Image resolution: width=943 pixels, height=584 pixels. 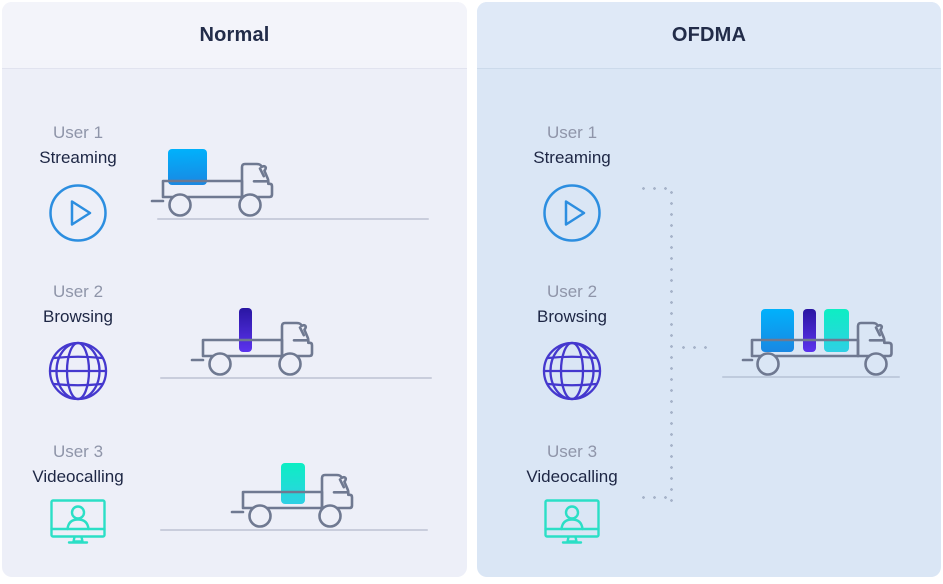 I want to click on dotted-connector-to-truck, so click(x=695, y=347).